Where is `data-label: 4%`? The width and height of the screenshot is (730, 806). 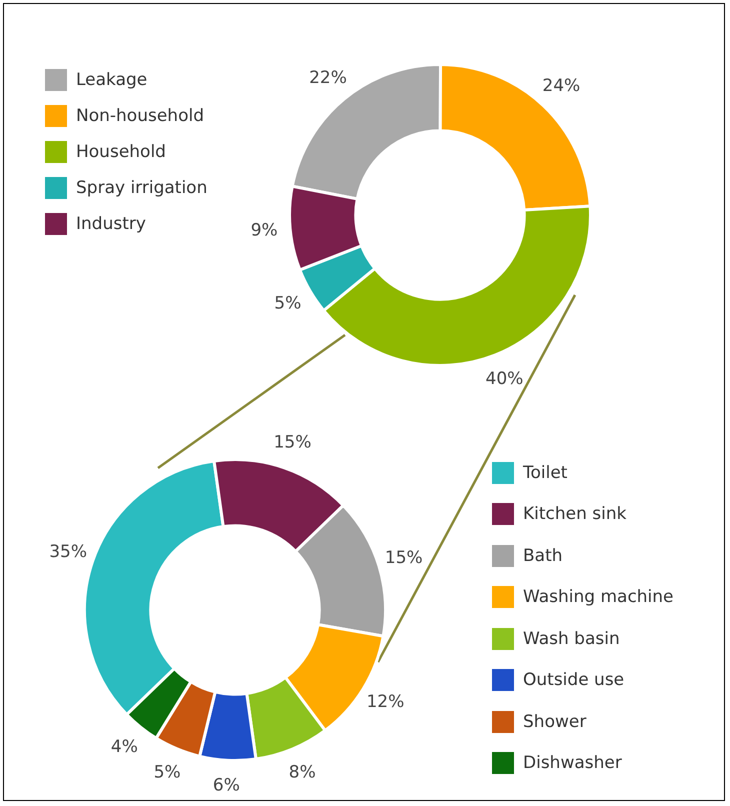
data-label: 4% is located at coordinates (124, 746).